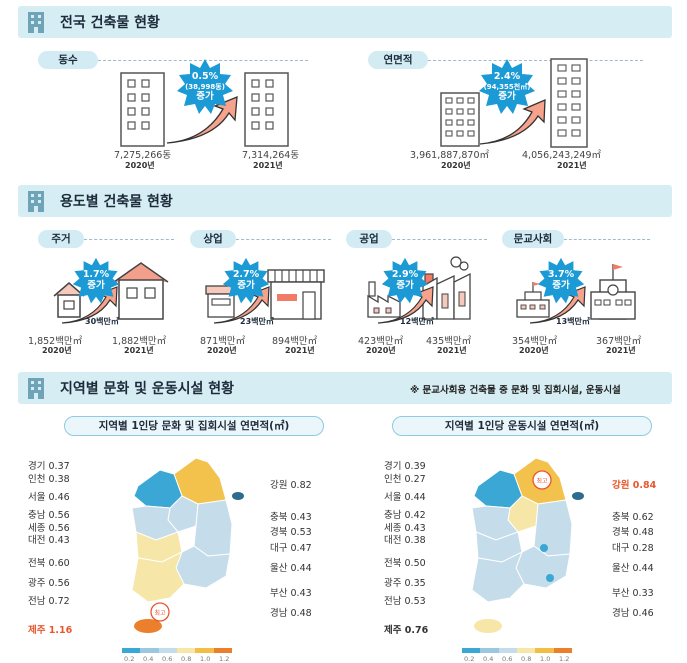 This screenshot has width=687, height=663. I want to click on region-gyeonggi: 경기 0.39, so click(405, 466).